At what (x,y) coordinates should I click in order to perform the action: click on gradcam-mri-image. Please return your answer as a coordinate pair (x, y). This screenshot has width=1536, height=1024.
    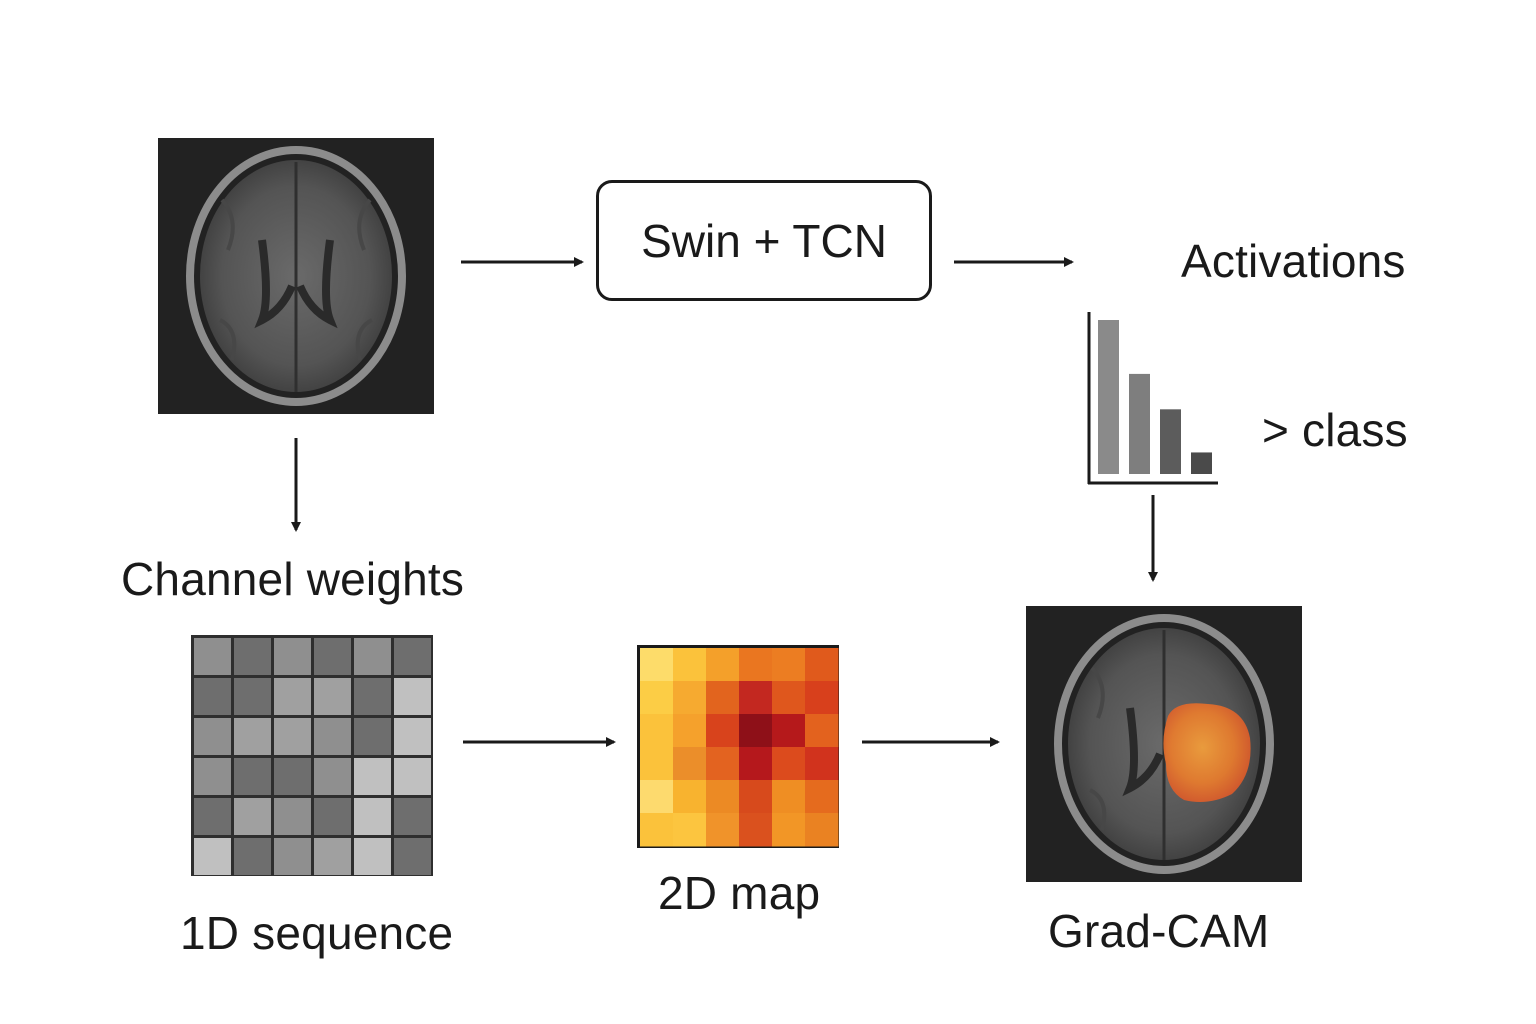
    Looking at the image, I should click on (1164, 744).